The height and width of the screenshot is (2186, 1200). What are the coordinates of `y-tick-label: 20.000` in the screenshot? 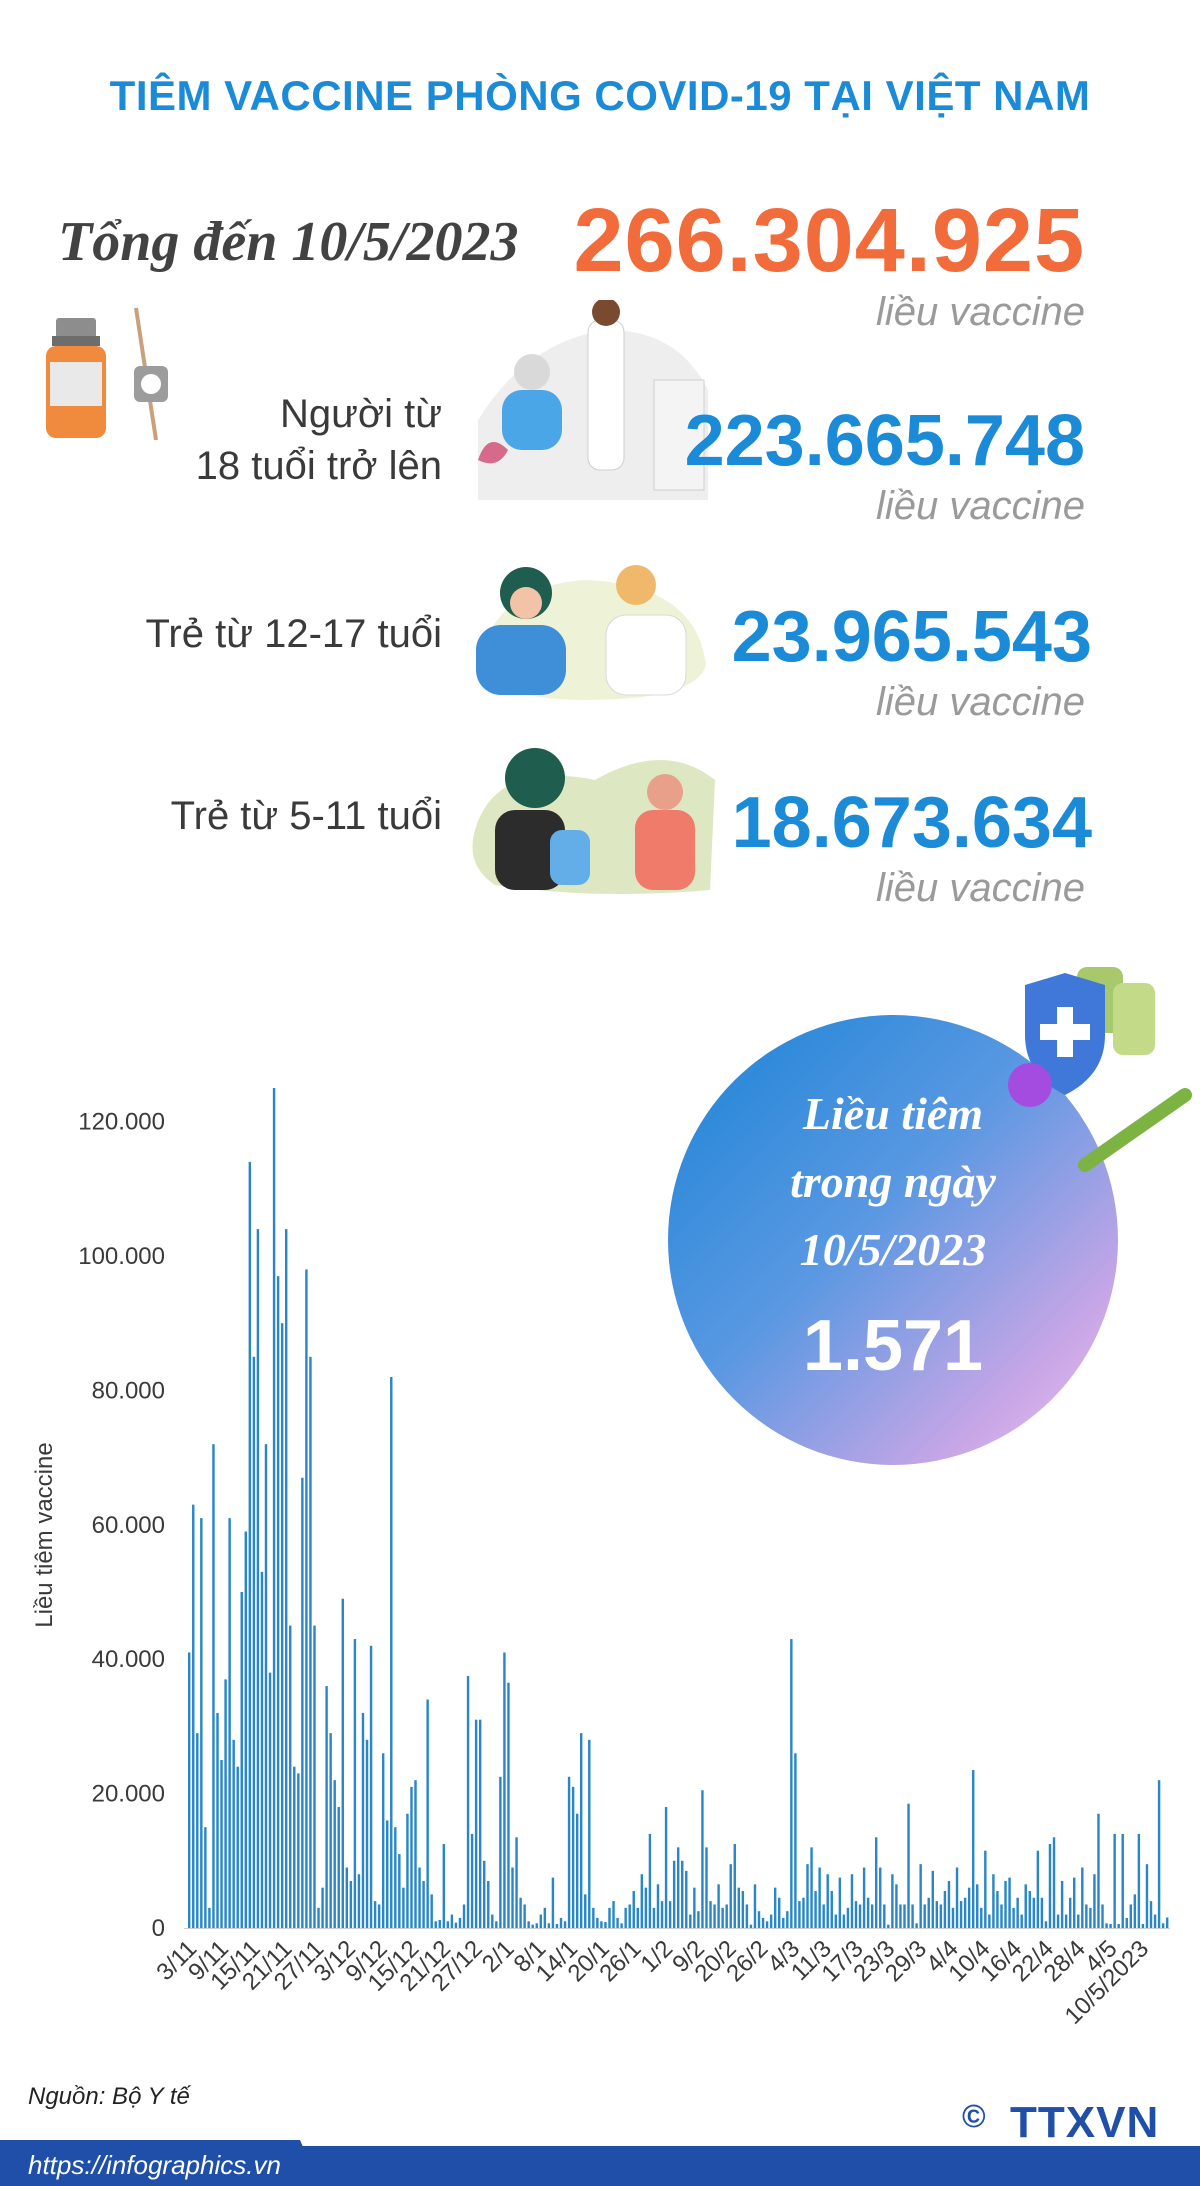 It's located at (128, 1794).